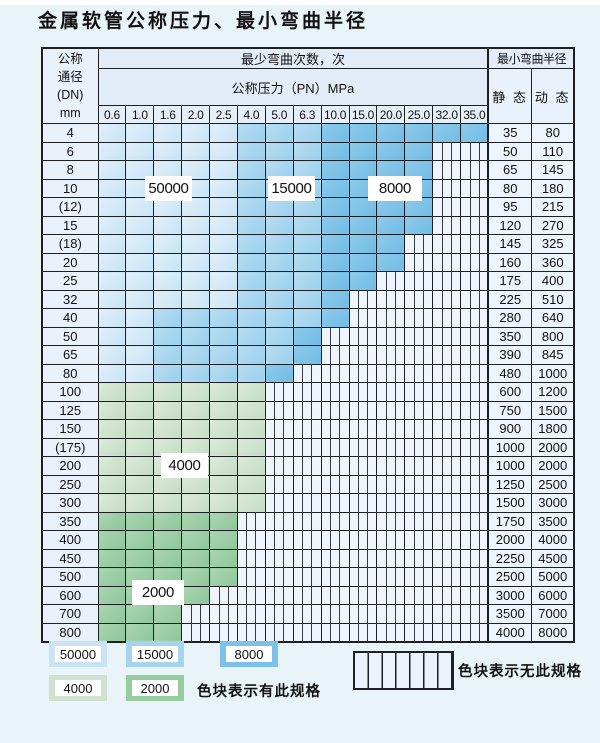  What do you see at coordinates (509, 281) in the screenshot?
I see `static-value-cell: 175` at bounding box center [509, 281].